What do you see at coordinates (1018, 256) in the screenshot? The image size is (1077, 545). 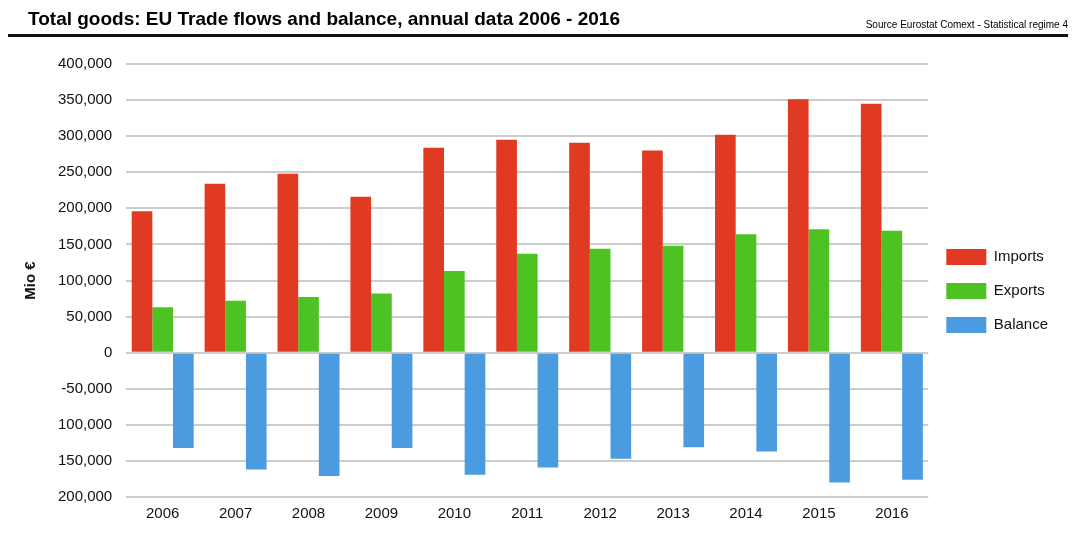 I see `legend-label: Imports` at bounding box center [1018, 256].